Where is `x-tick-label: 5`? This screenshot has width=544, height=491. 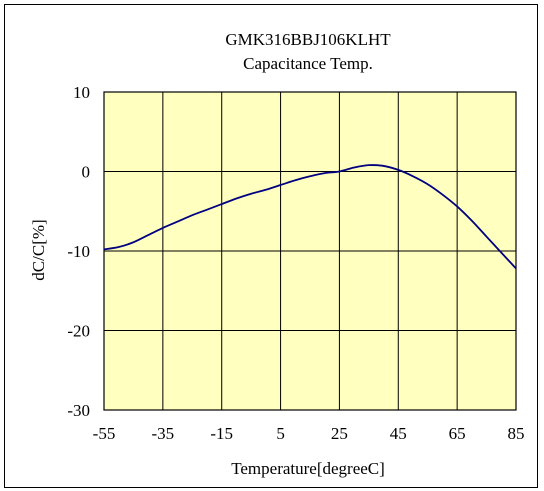 x-tick-label: 5 is located at coordinates (280, 433).